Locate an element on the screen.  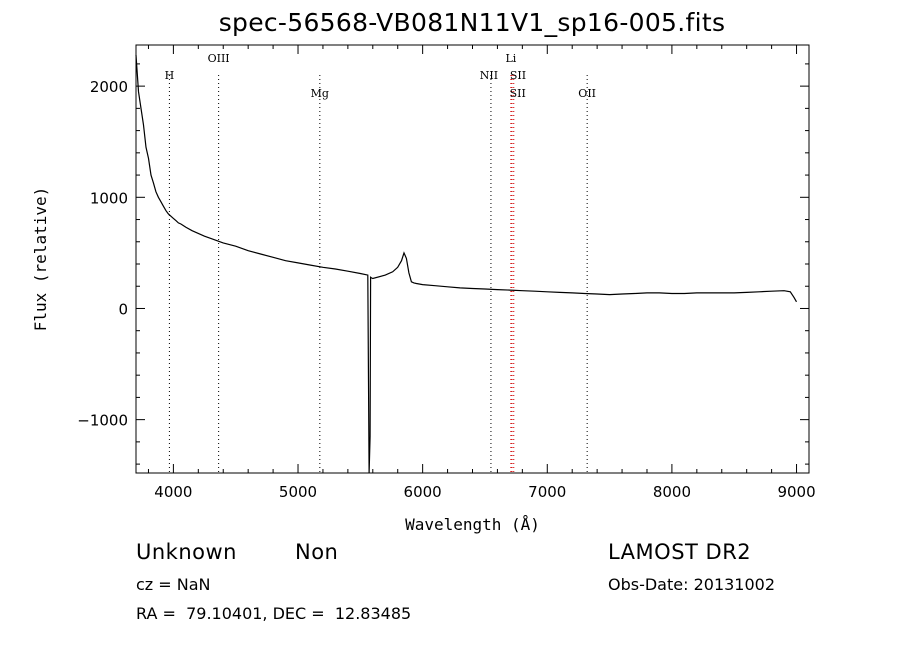
x-tick-label: 8000 is located at coordinates (672, 492).